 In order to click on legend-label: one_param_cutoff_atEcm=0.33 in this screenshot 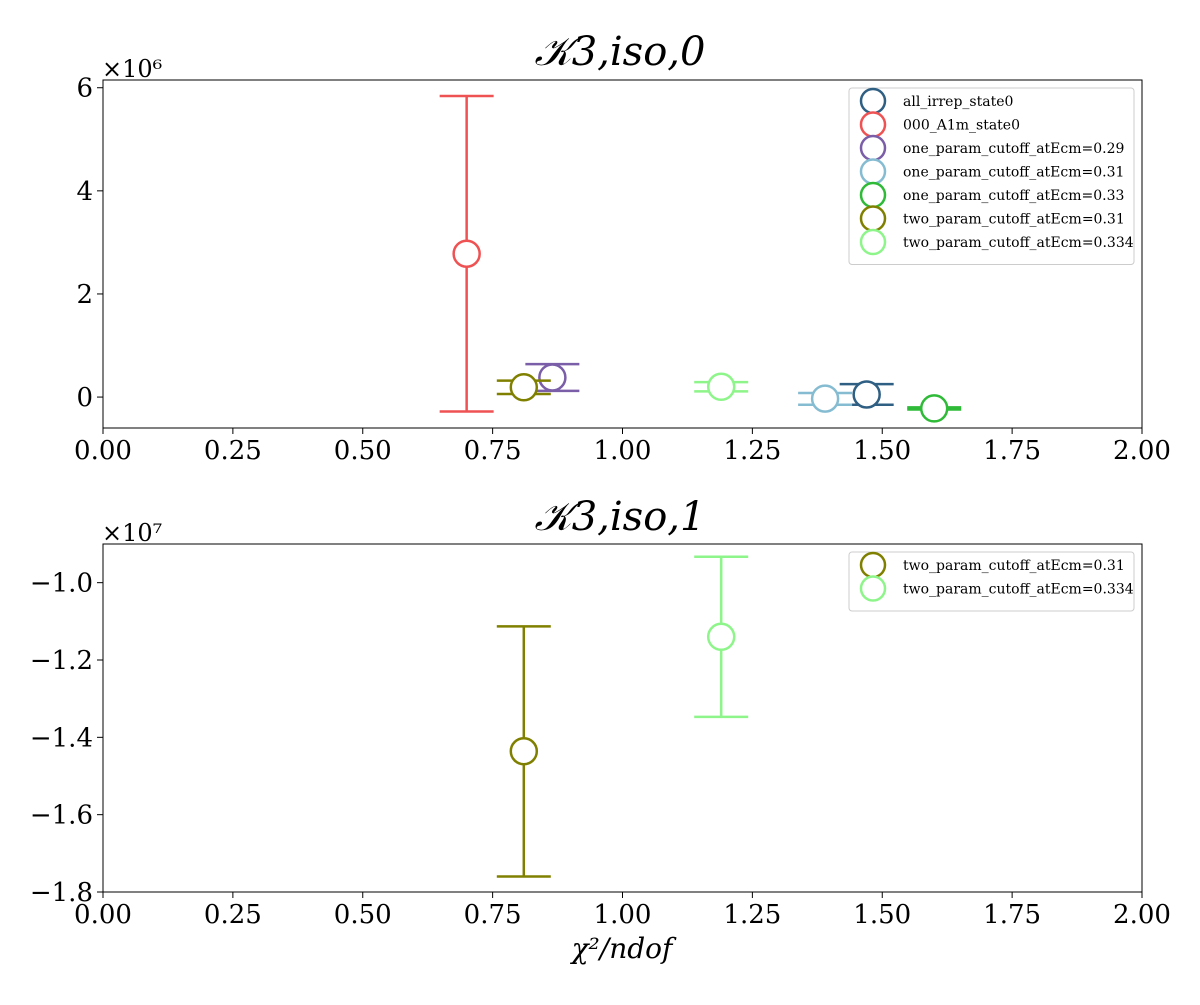, I will do `click(1013, 196)`.